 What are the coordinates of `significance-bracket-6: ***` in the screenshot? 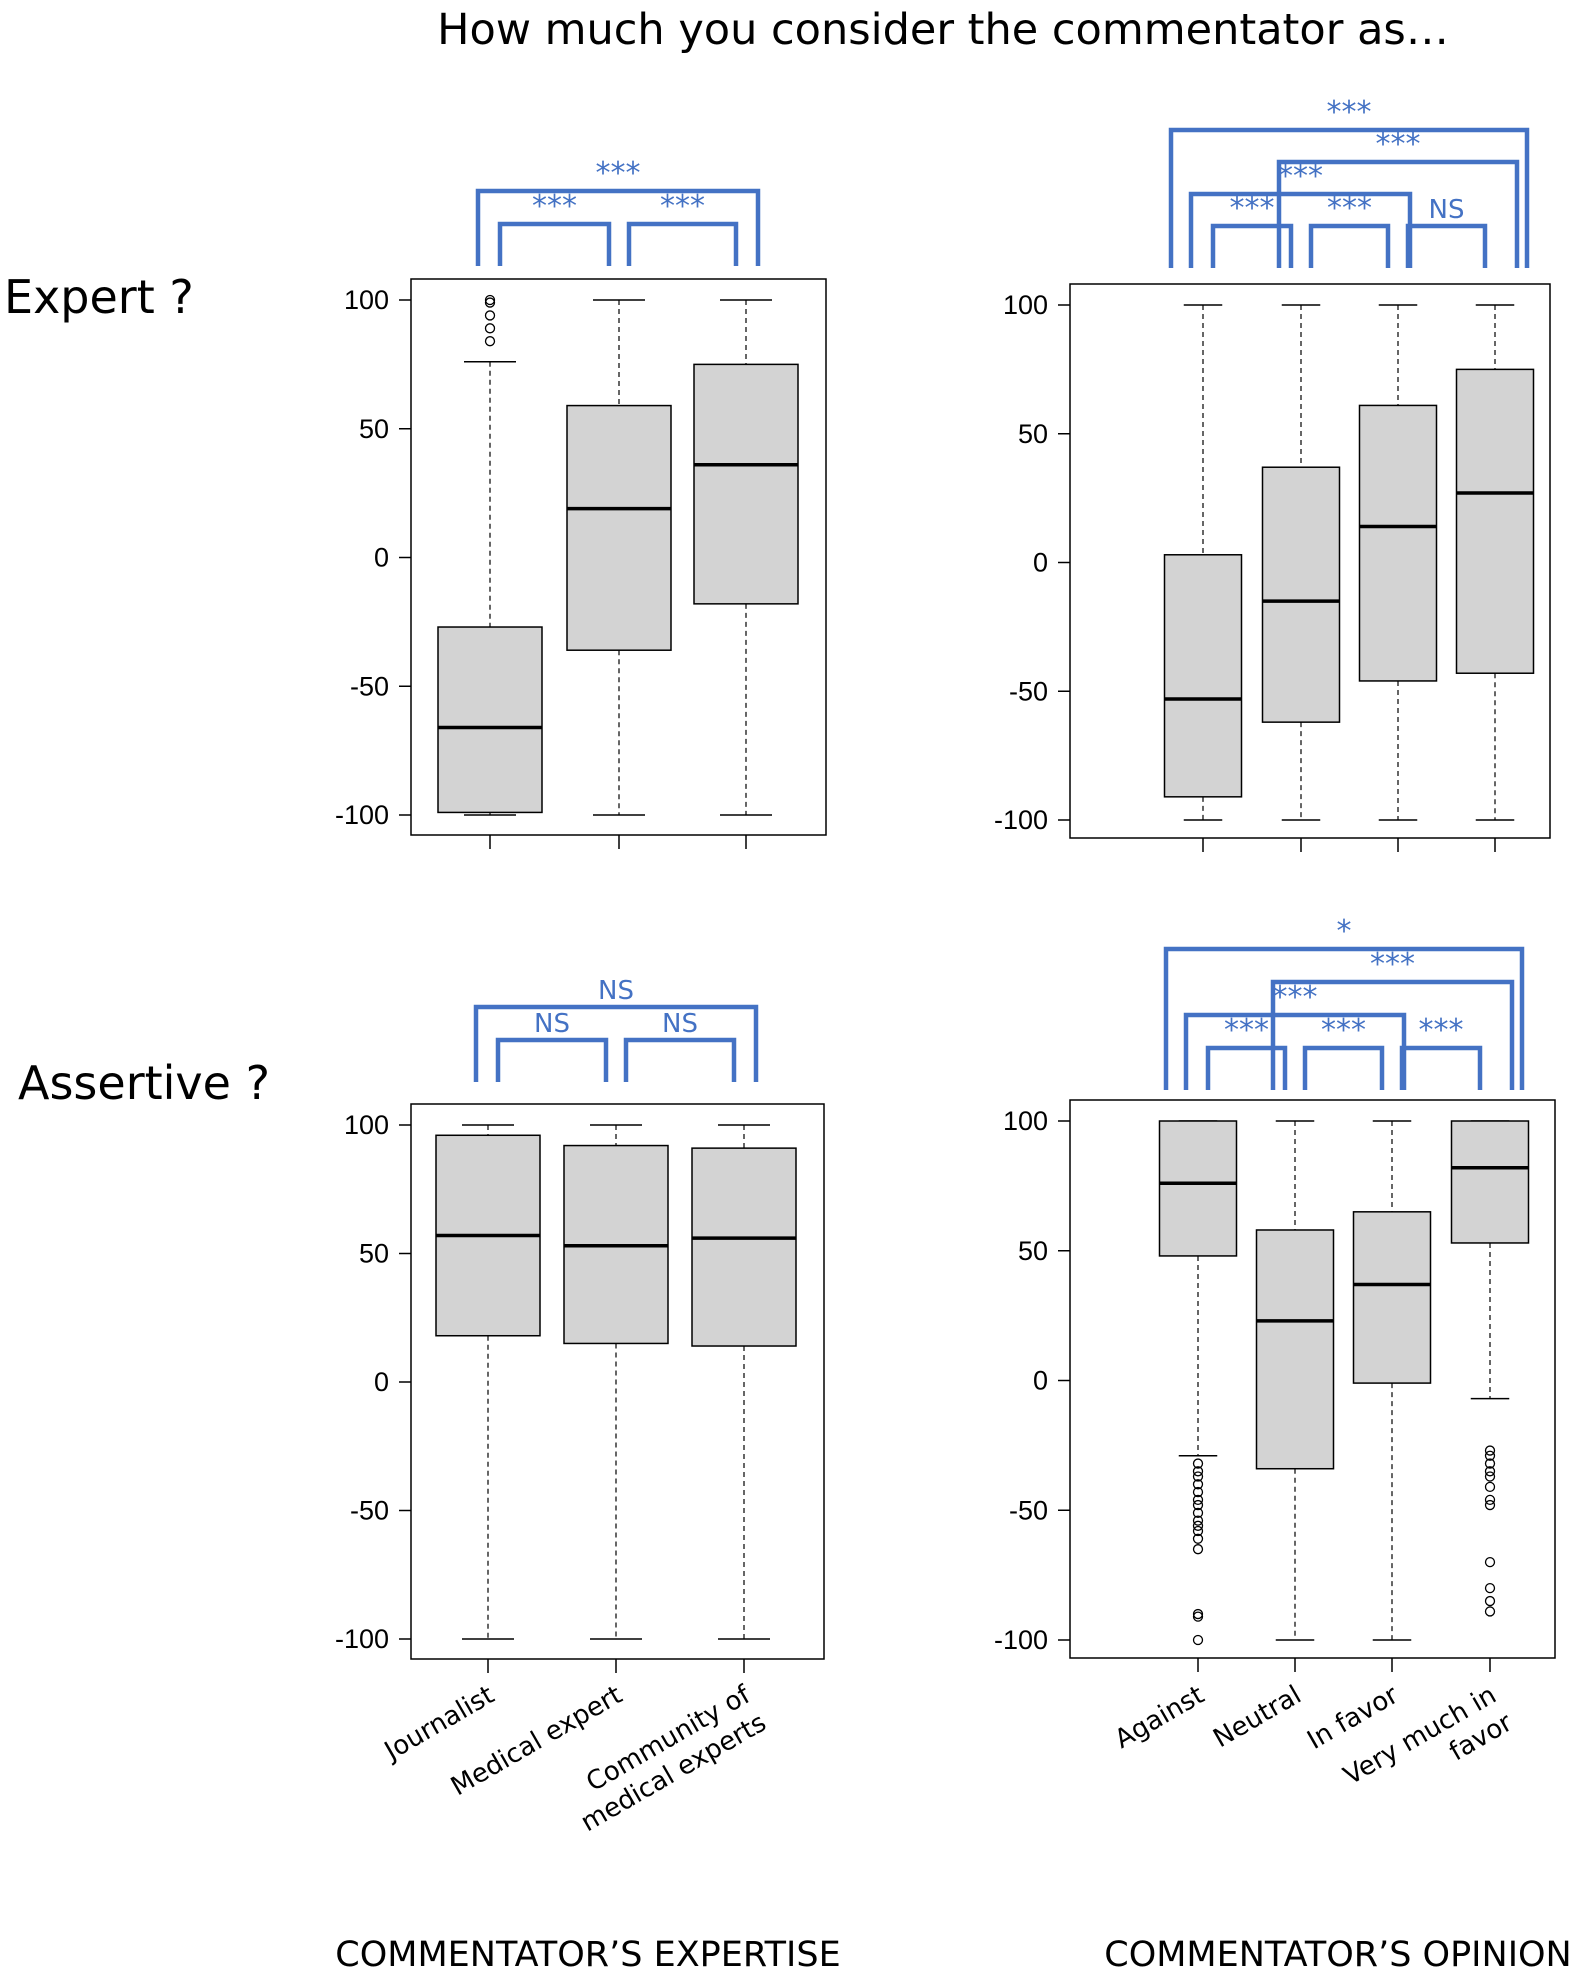 It's located at (1349, 181).